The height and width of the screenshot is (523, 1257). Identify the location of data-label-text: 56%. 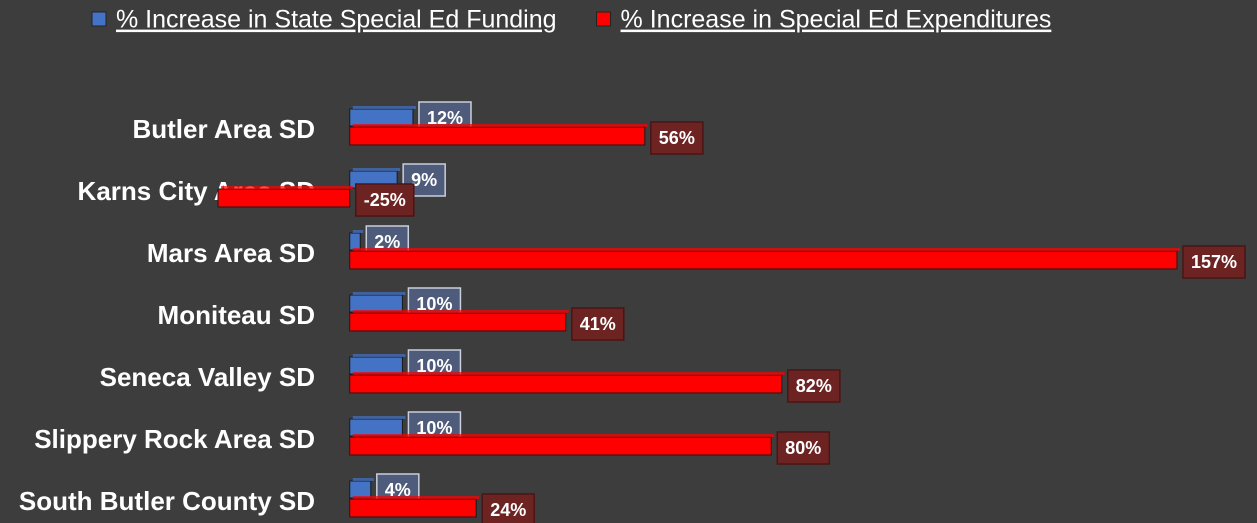
(677, 138).